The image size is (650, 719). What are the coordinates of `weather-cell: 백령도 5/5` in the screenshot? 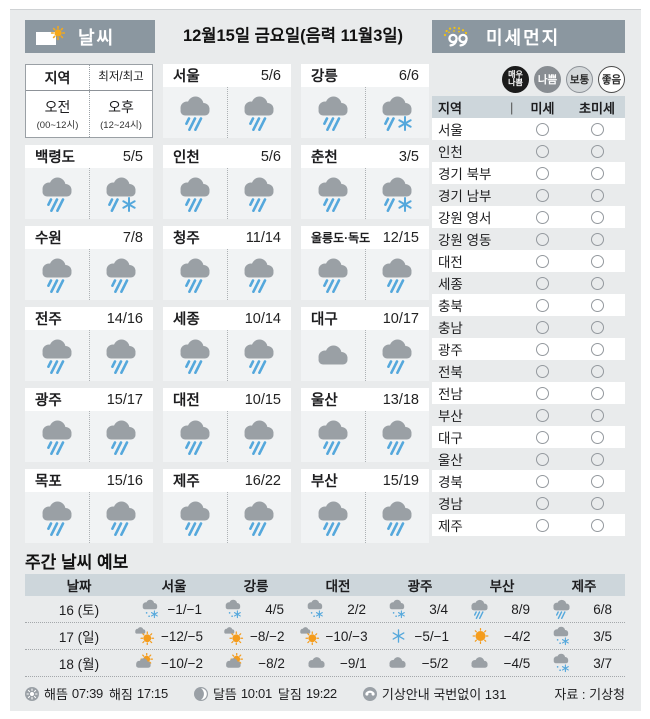 It's located at (89, 182).